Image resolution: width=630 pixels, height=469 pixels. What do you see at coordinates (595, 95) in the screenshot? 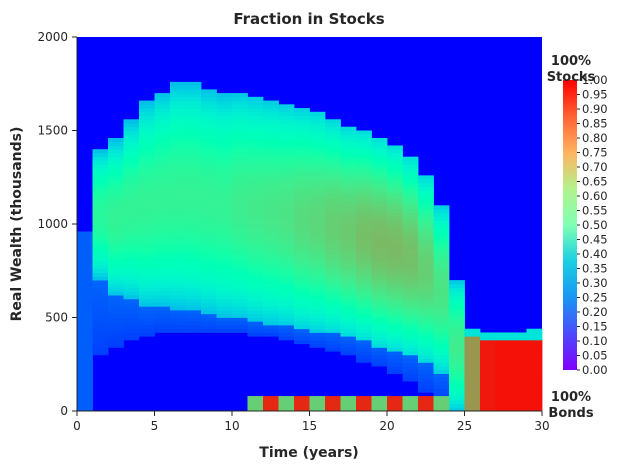
I see `colorbar-tick-label: 0.95` at bounding box center [595, 95].